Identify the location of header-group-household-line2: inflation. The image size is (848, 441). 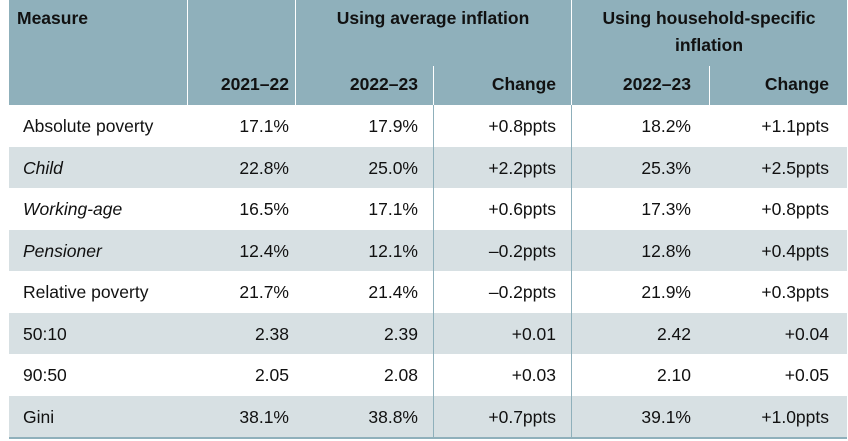
(709, 45).